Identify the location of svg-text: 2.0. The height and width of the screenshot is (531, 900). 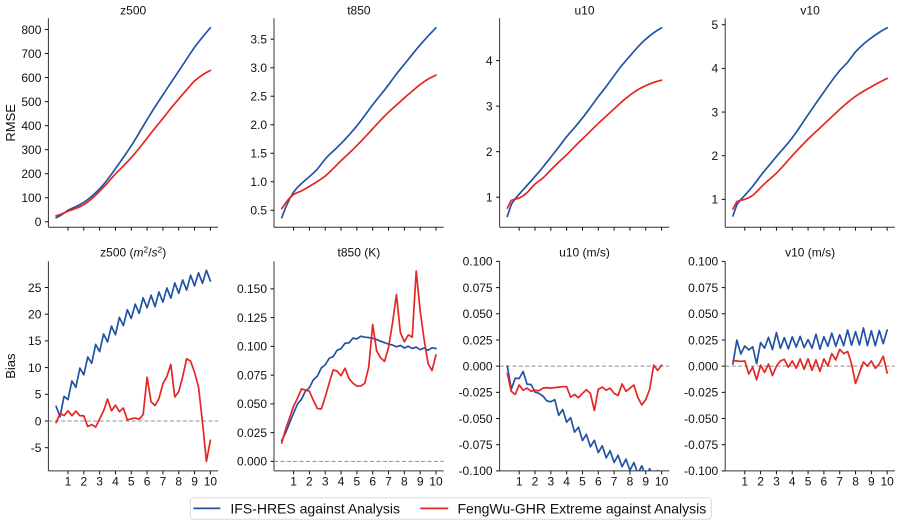
(258, 125).